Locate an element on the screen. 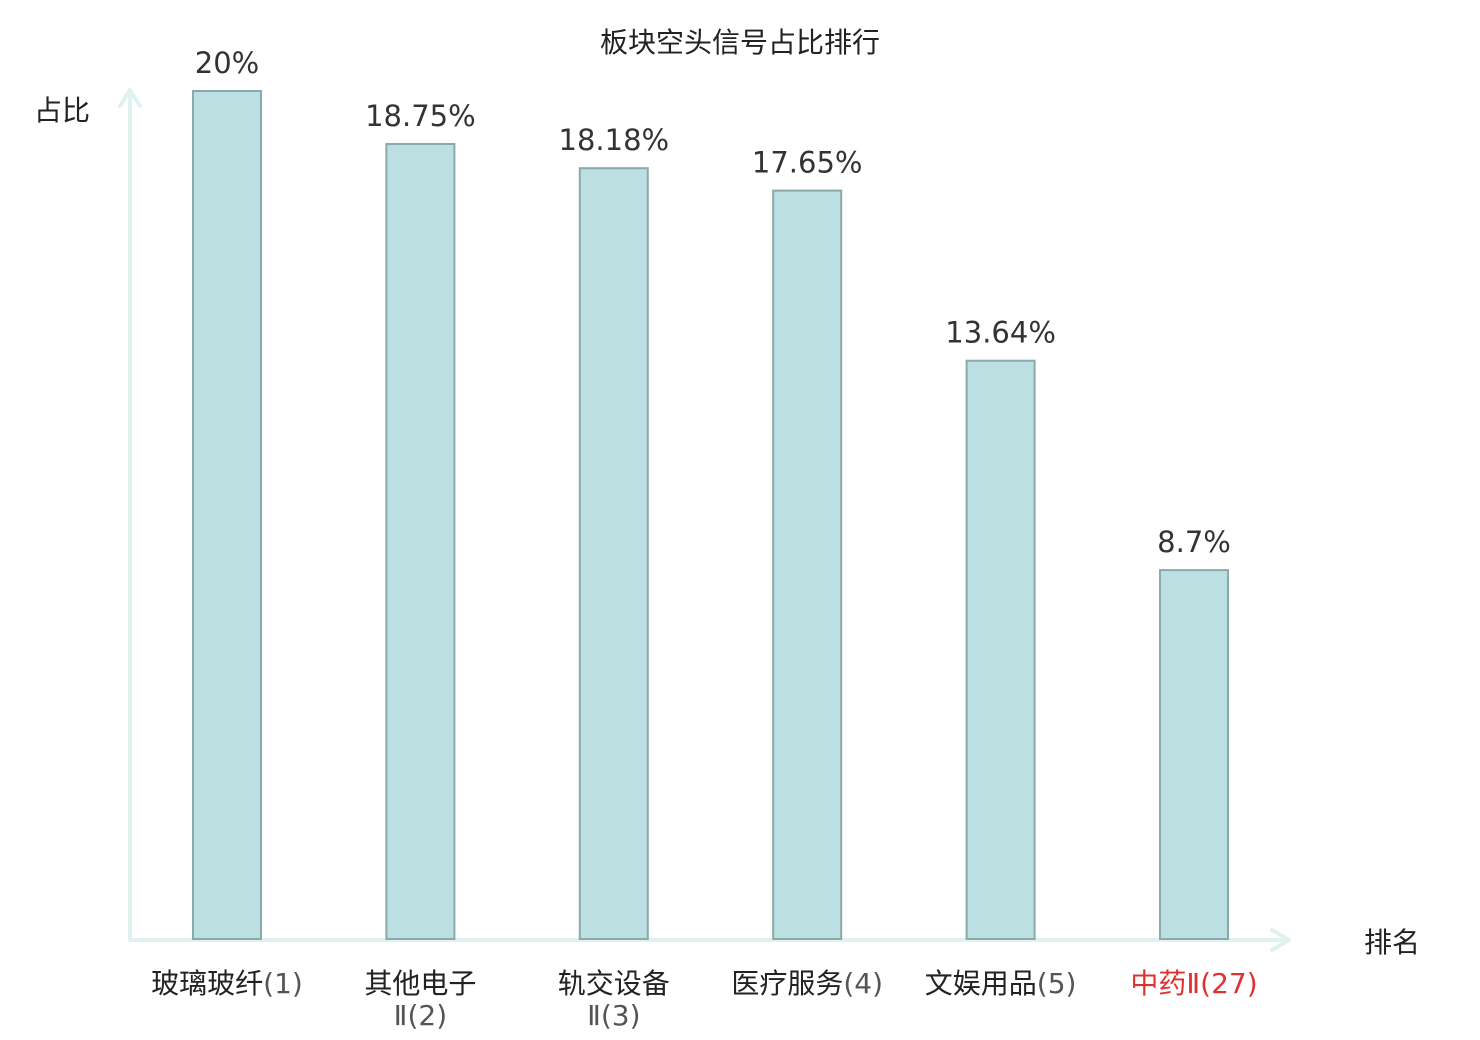  x-tick-rank: (1) is located at coordinates (283, 983).